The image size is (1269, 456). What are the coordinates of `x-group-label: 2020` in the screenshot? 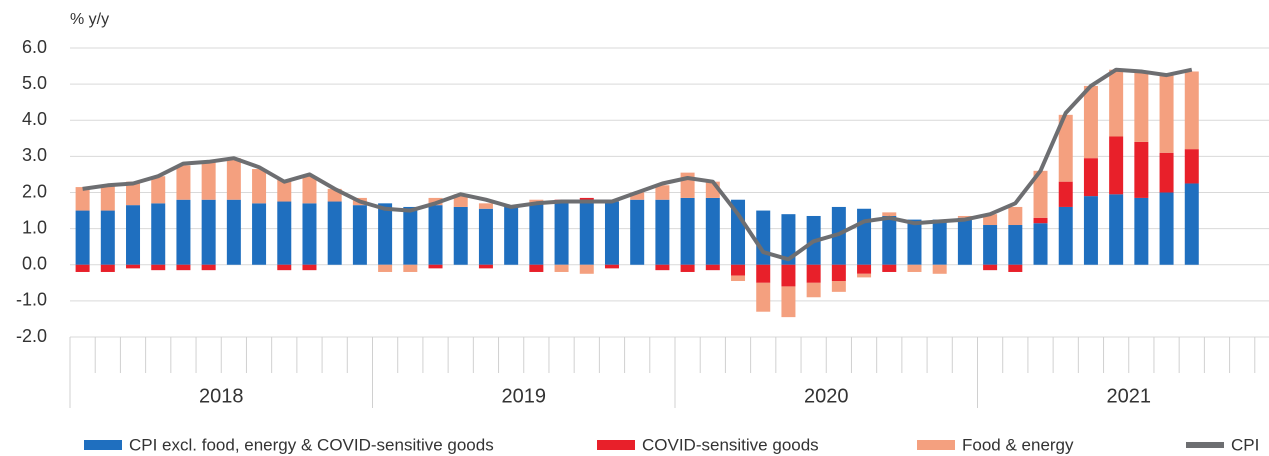 It's located at (826, 396).